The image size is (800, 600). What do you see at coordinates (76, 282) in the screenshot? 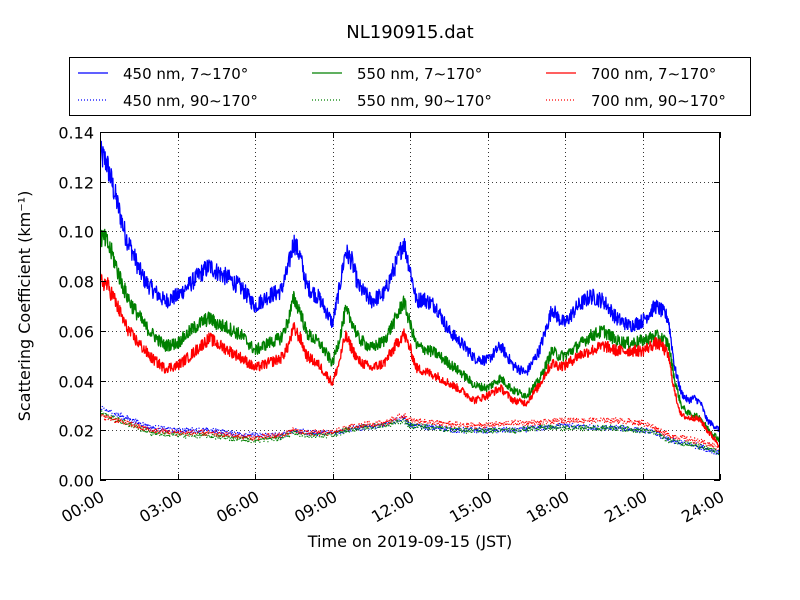
I see `y-tick-label: 0.08` at bounding box center [76, 282].